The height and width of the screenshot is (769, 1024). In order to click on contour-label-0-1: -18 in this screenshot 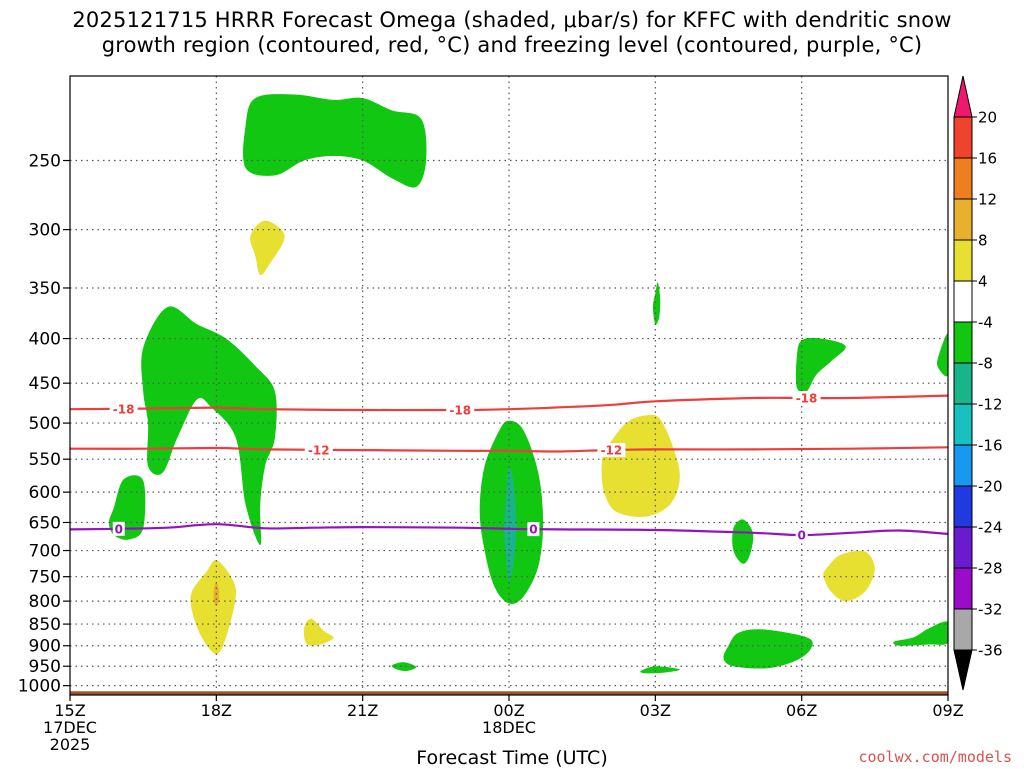, I will do `click(460, 410)`.